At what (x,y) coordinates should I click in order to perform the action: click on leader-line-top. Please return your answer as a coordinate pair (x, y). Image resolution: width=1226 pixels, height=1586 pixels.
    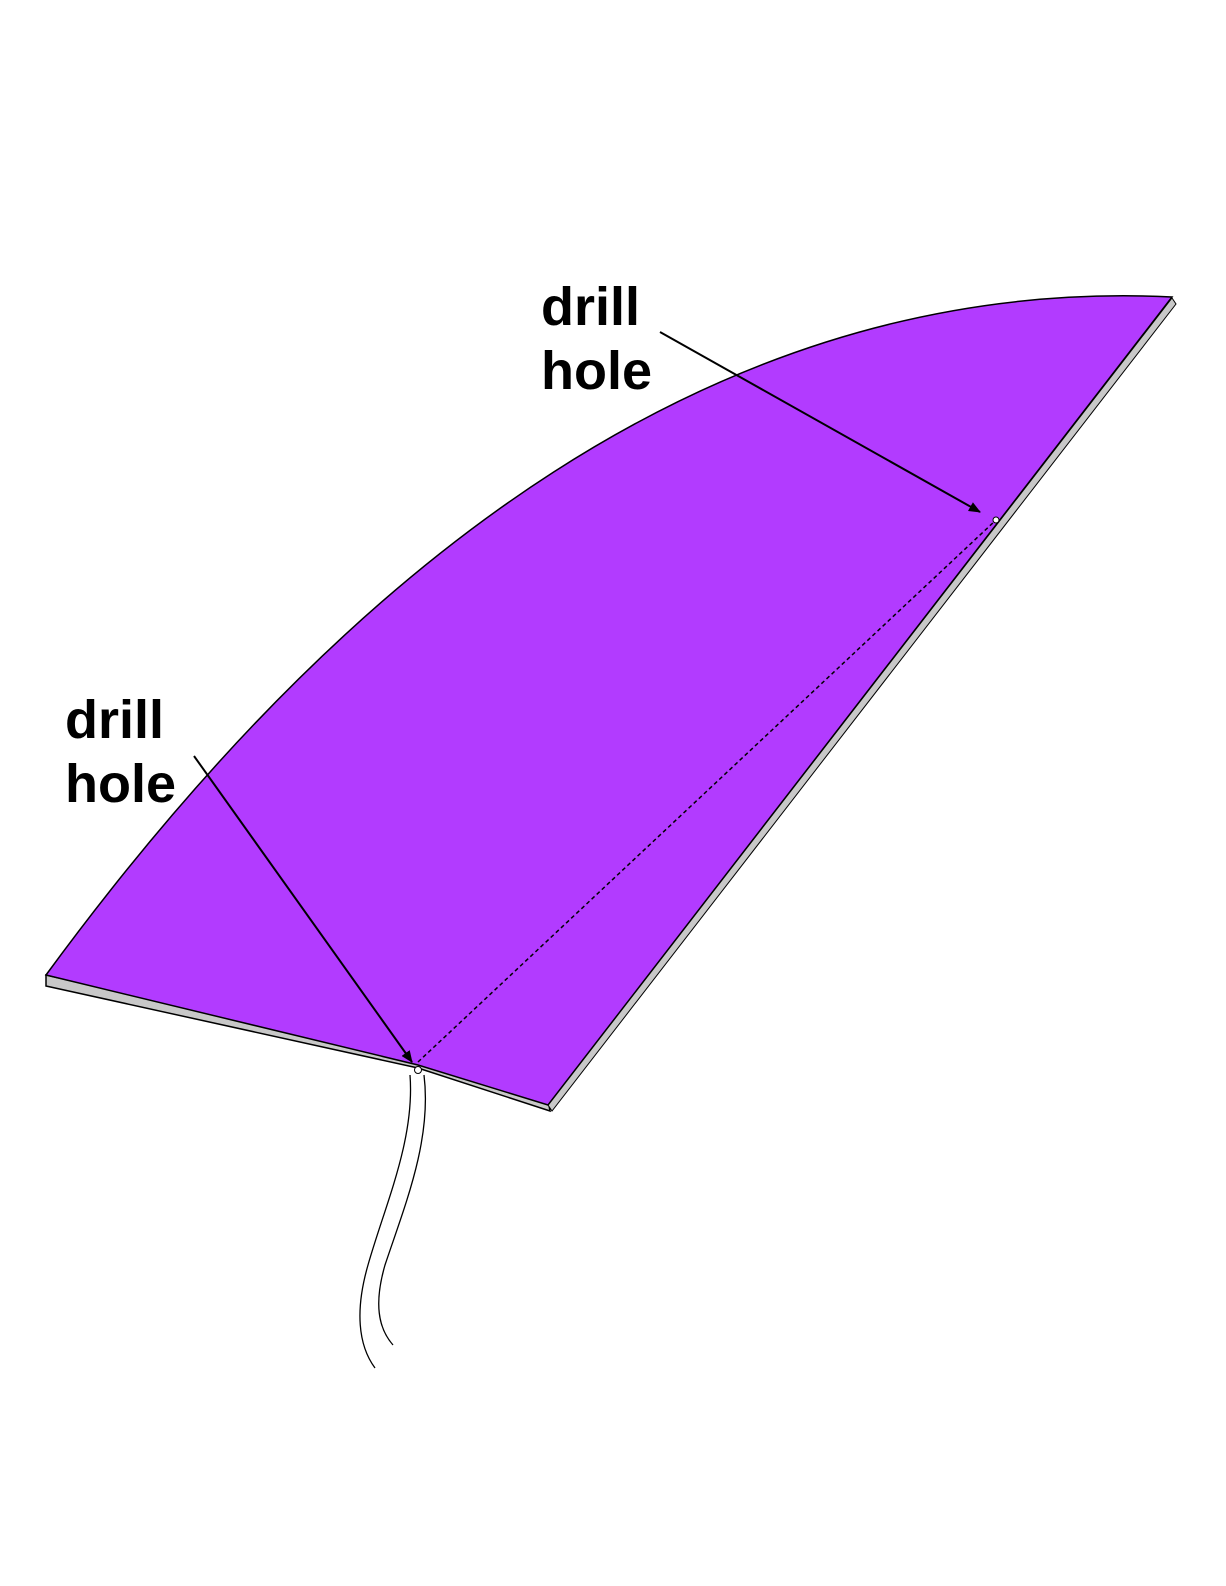
    Looking at the image, I should click on (820, 422).